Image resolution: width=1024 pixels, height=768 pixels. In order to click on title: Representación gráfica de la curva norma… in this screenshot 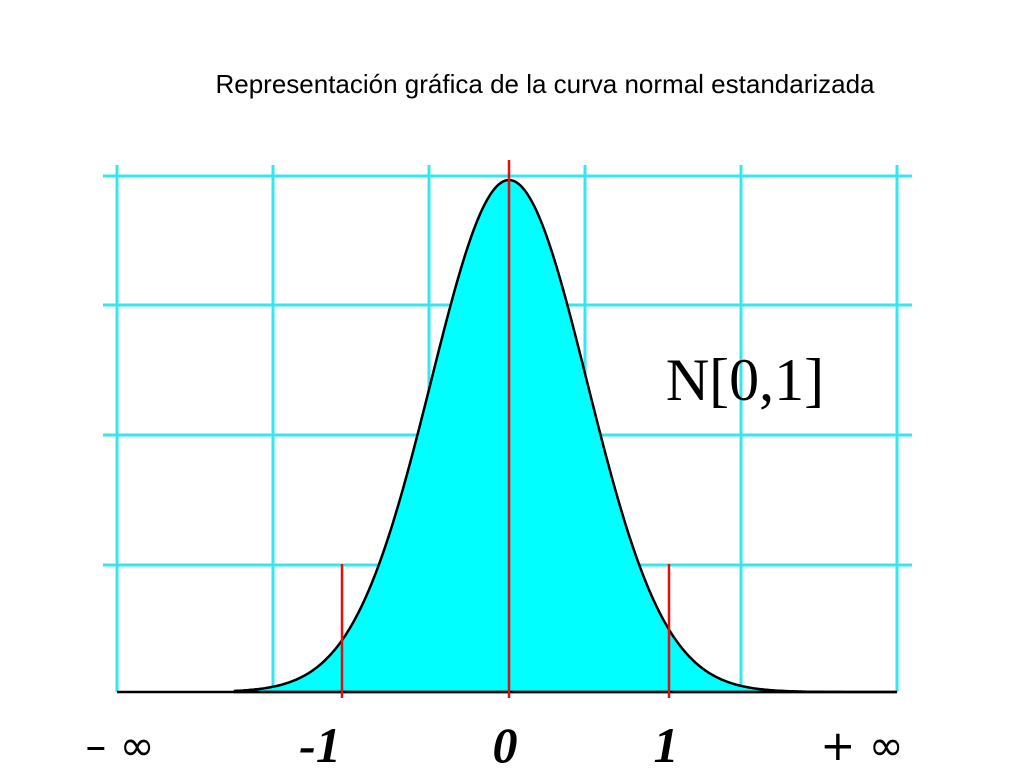, I will do `click(545, 84)`.